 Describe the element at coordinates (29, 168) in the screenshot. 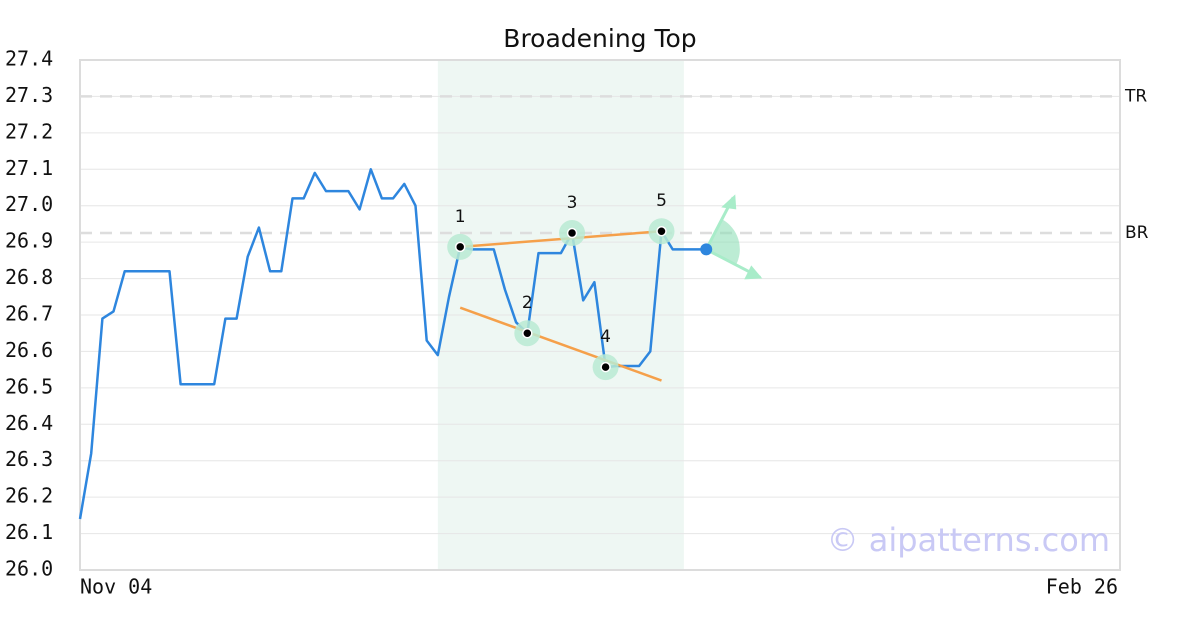

I see `y-tick-label: 27.1` at that location.